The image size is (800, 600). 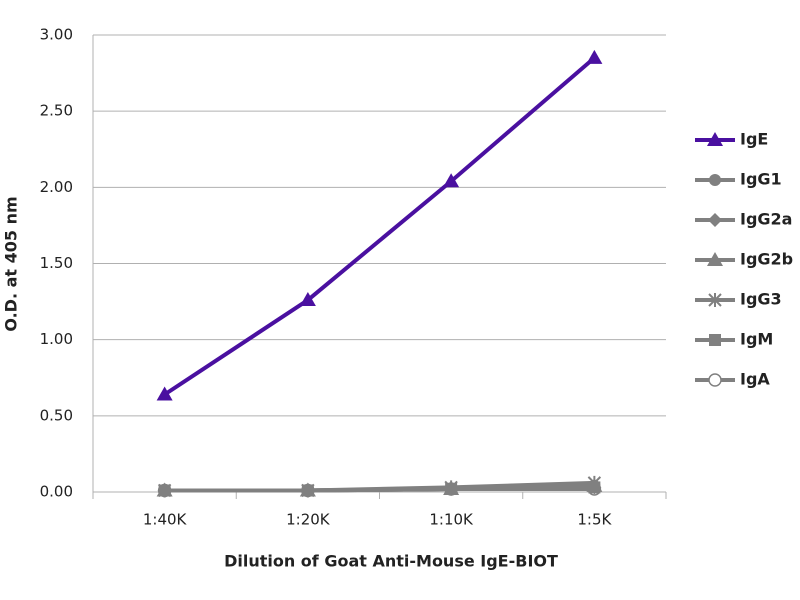 I want to click on x-tick-label: 1:10K, so click(x=451, y=520).